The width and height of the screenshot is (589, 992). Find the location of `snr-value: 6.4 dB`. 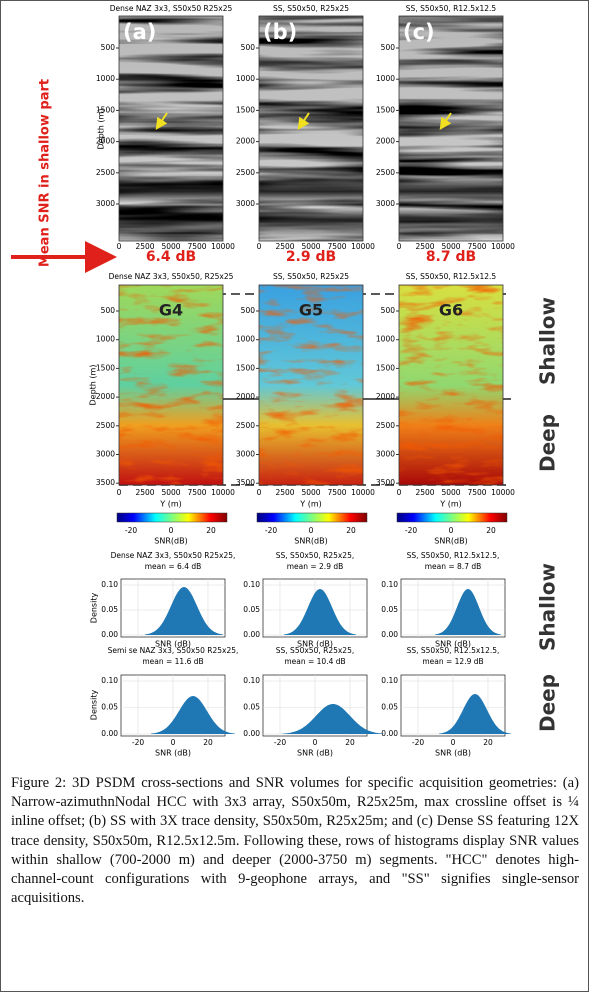

snr-value: 6.4 dB is located at coordinates (171, 257).